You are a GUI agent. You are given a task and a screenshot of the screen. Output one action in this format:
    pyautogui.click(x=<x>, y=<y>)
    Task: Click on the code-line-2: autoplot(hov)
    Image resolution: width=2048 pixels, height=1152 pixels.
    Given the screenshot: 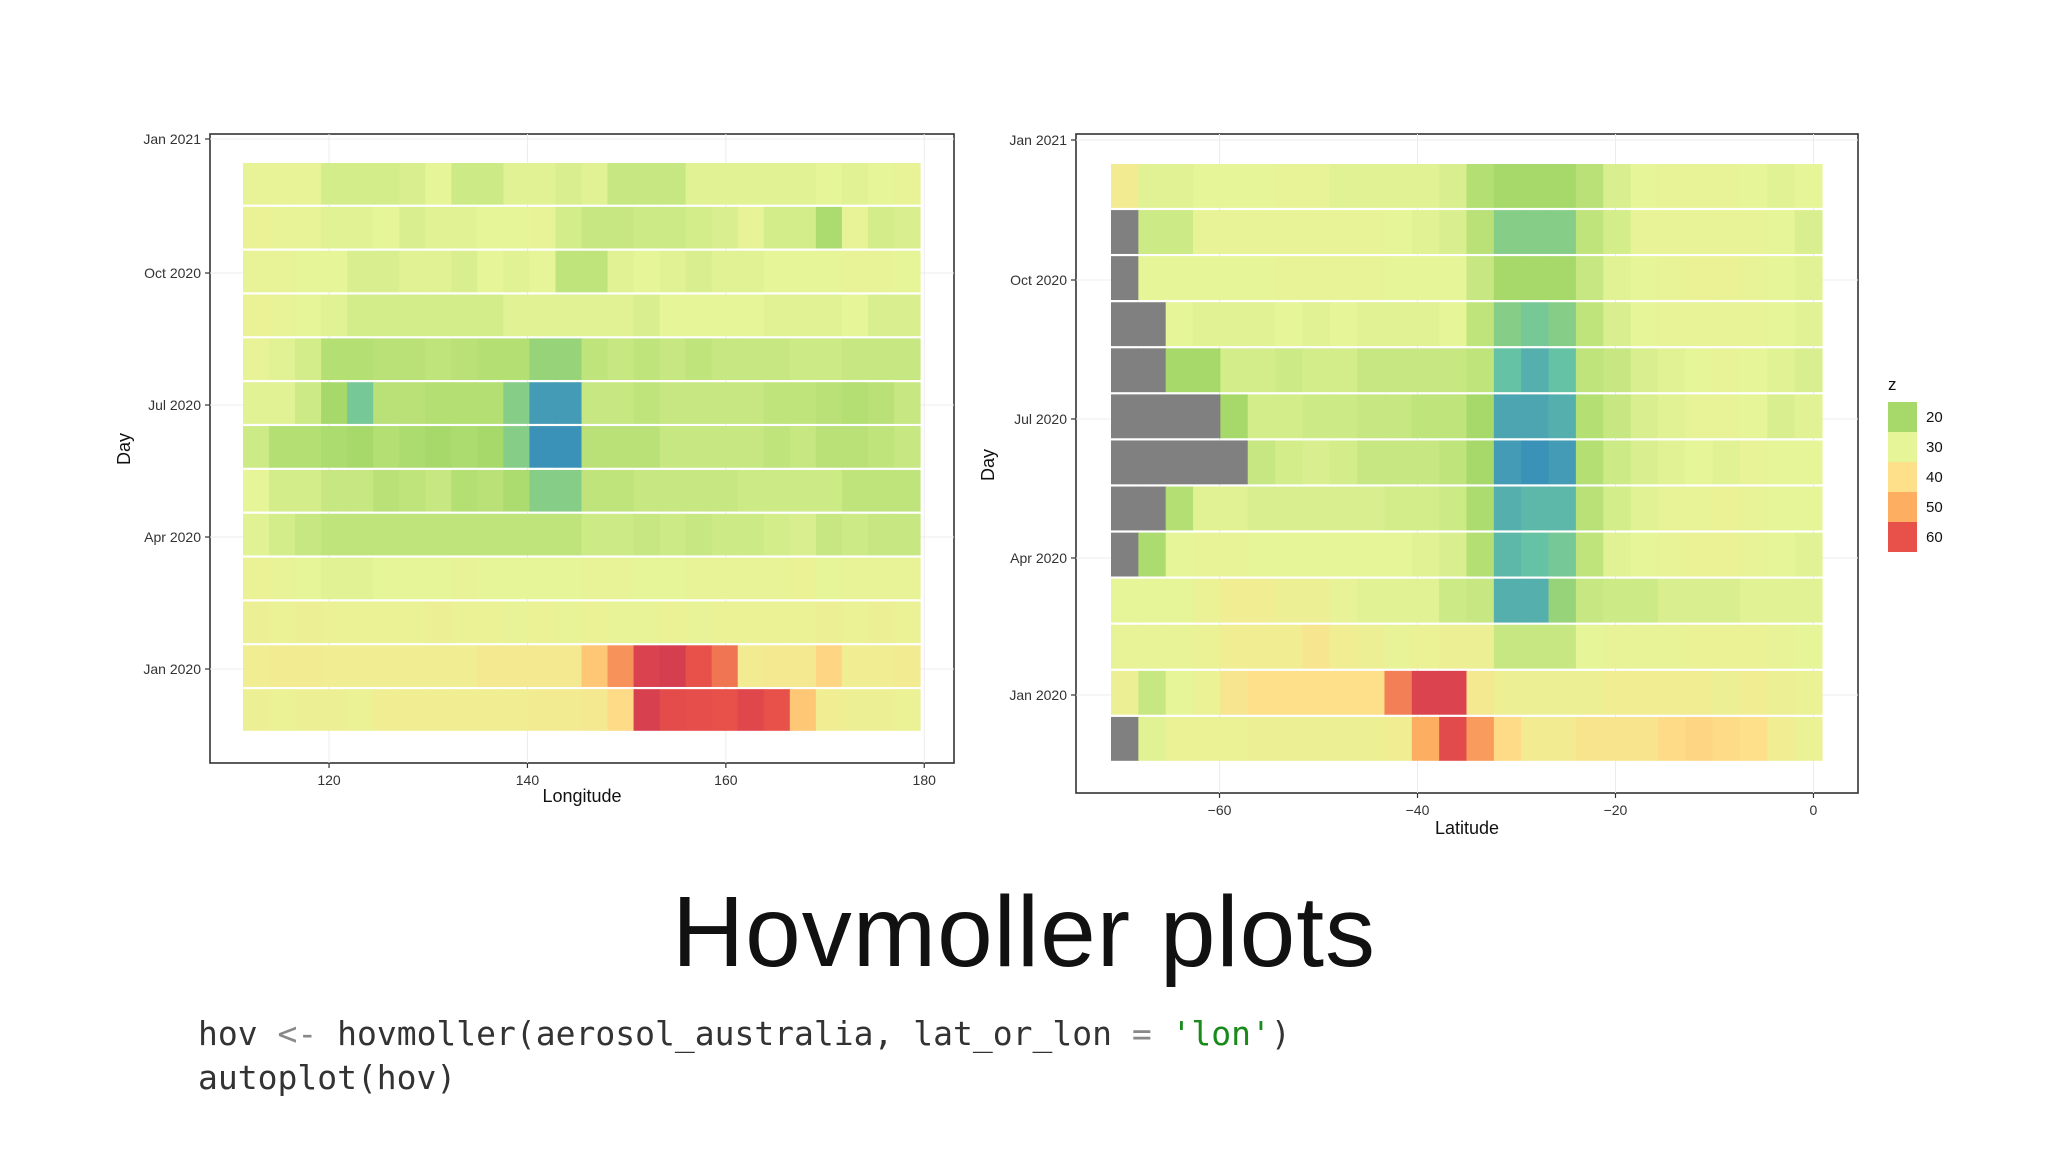 What is the action you would take?
    pyautogui.click(x=327, y=1077)
    